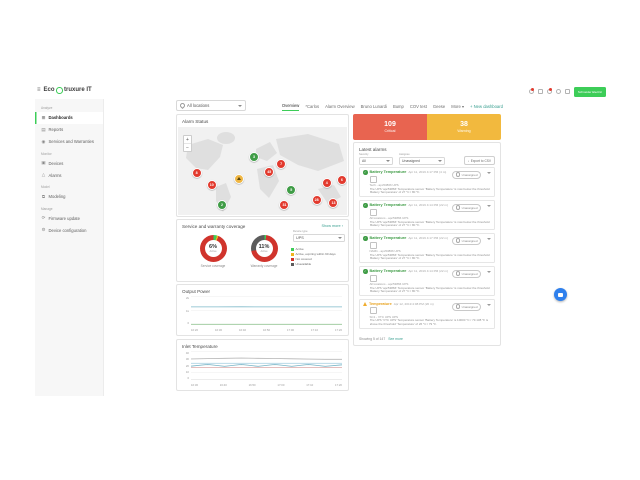  I want to click on logo-text-prefix: Eco, so click(49, 90).